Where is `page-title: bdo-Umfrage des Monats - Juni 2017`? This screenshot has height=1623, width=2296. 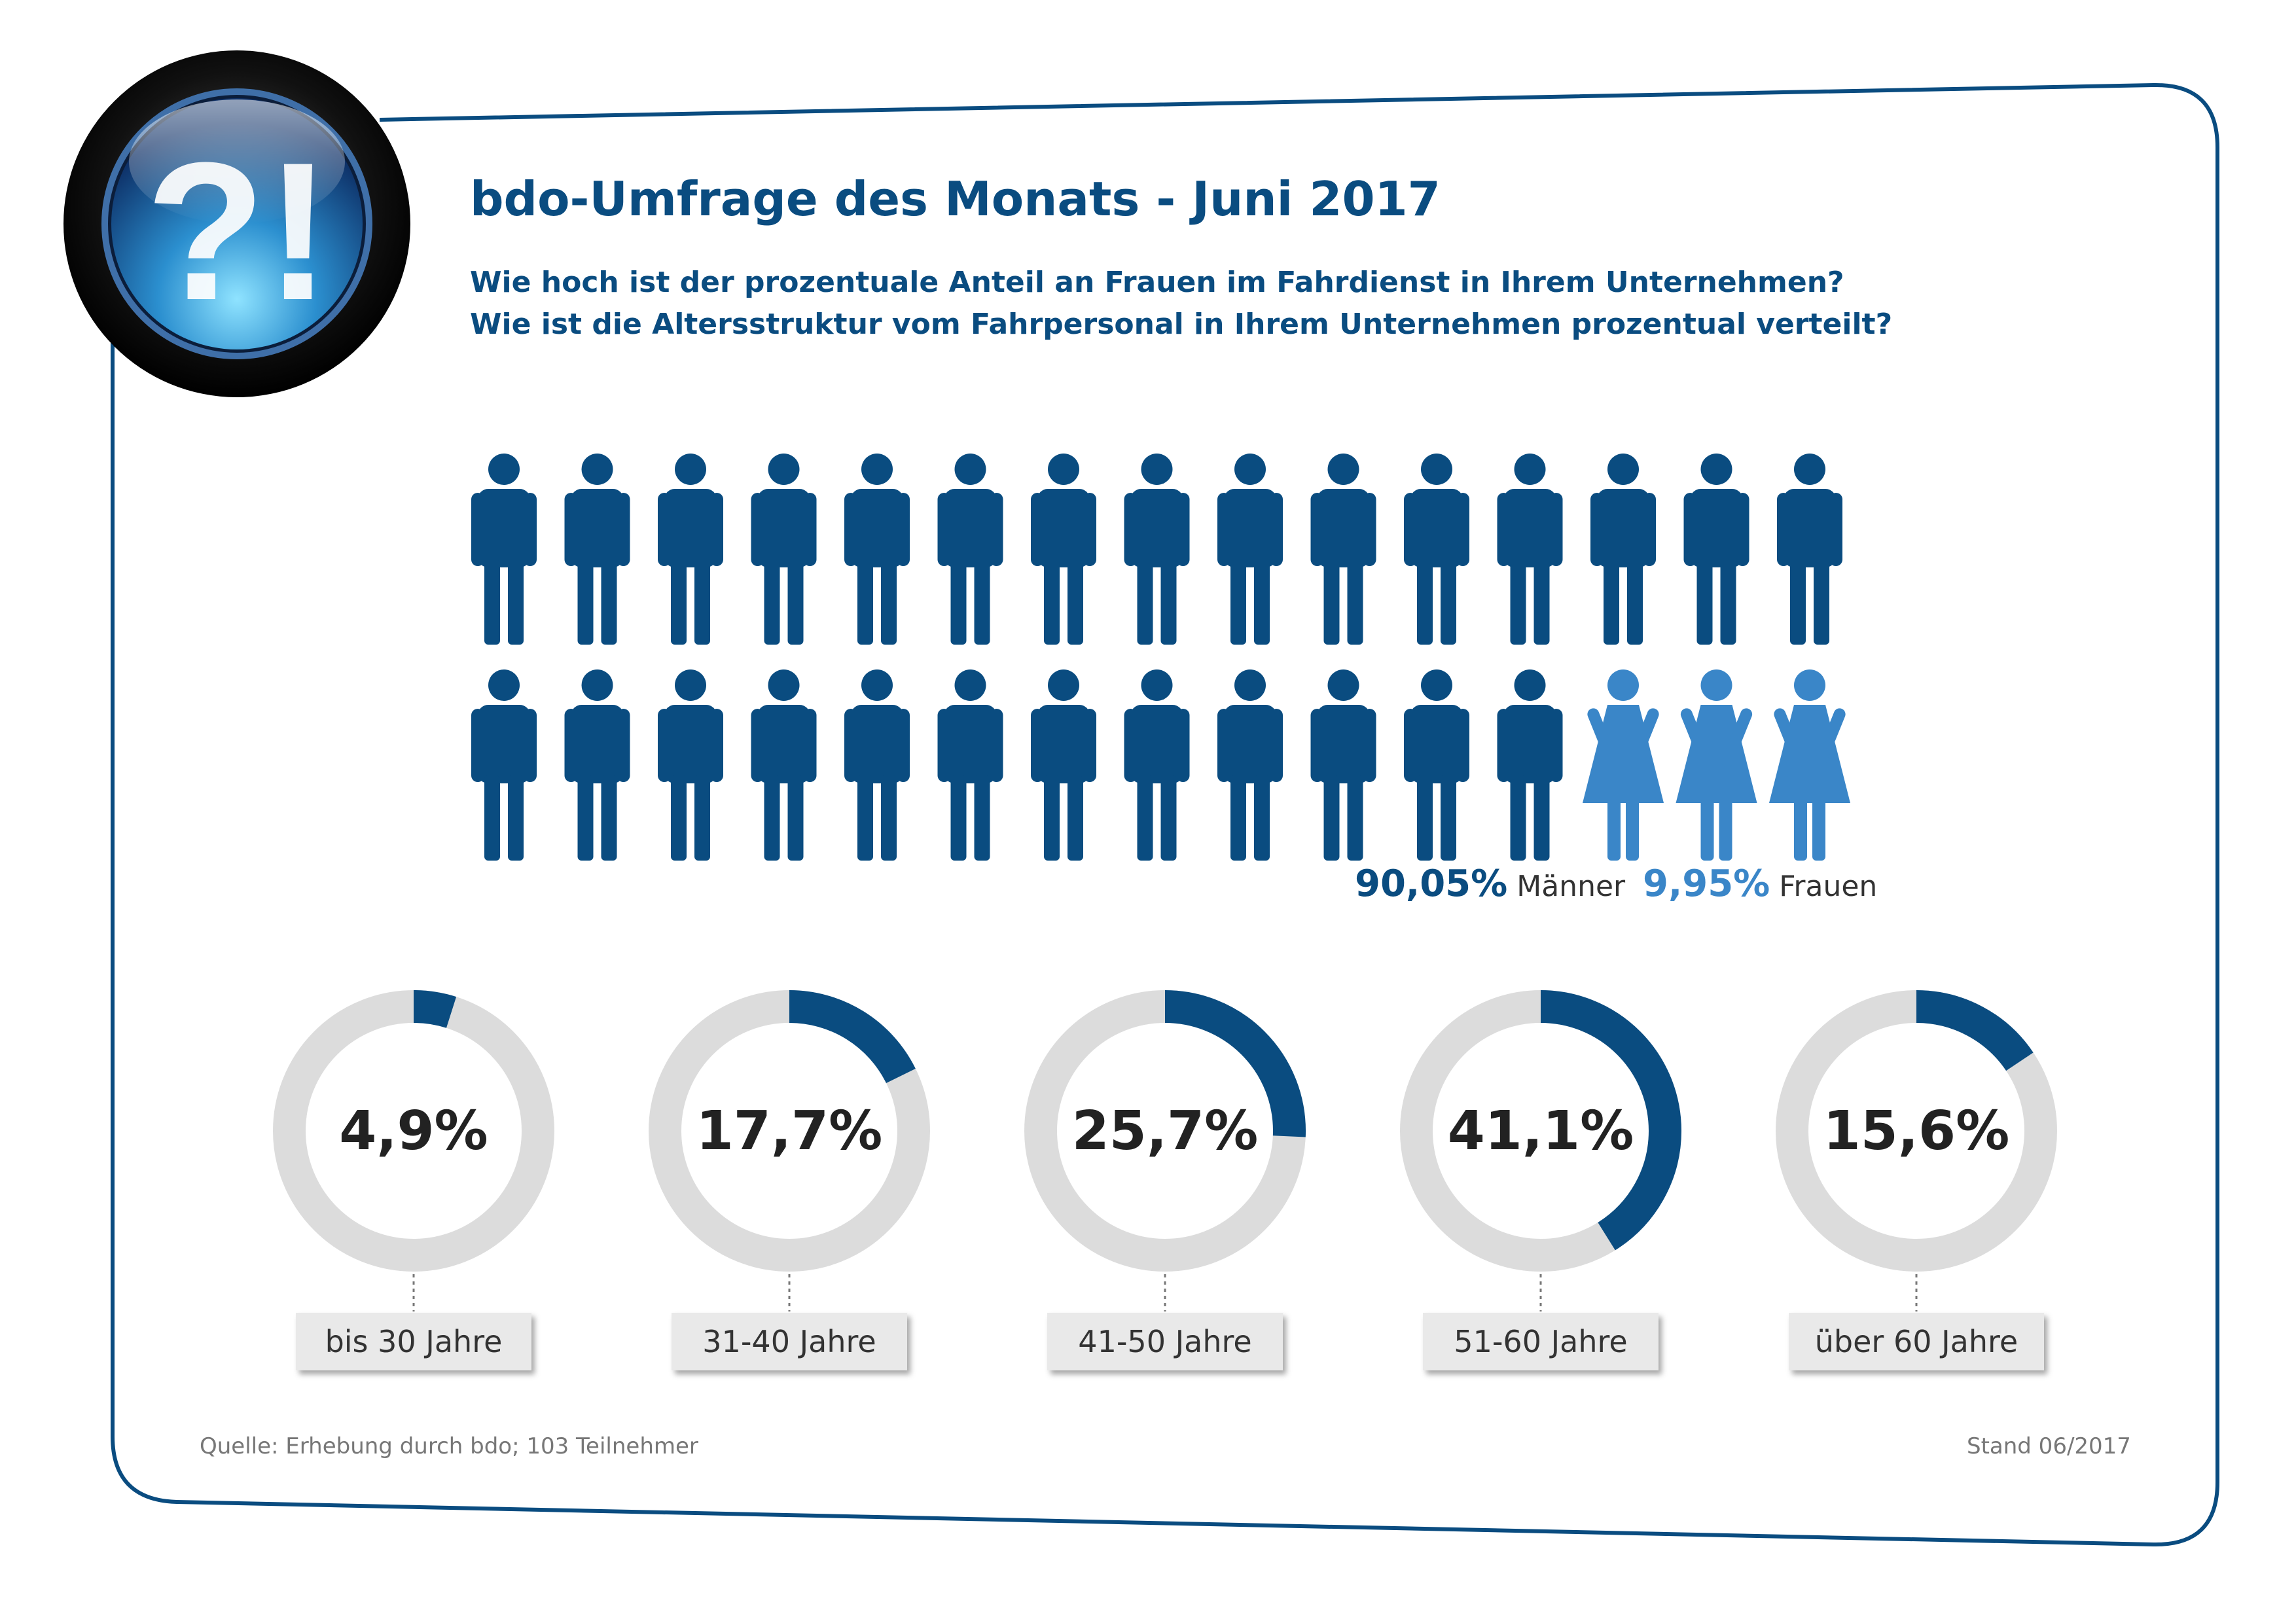 page-title: bdo-Umfrage des Monats - Juni 2017 is located at coordinates (956, 199).